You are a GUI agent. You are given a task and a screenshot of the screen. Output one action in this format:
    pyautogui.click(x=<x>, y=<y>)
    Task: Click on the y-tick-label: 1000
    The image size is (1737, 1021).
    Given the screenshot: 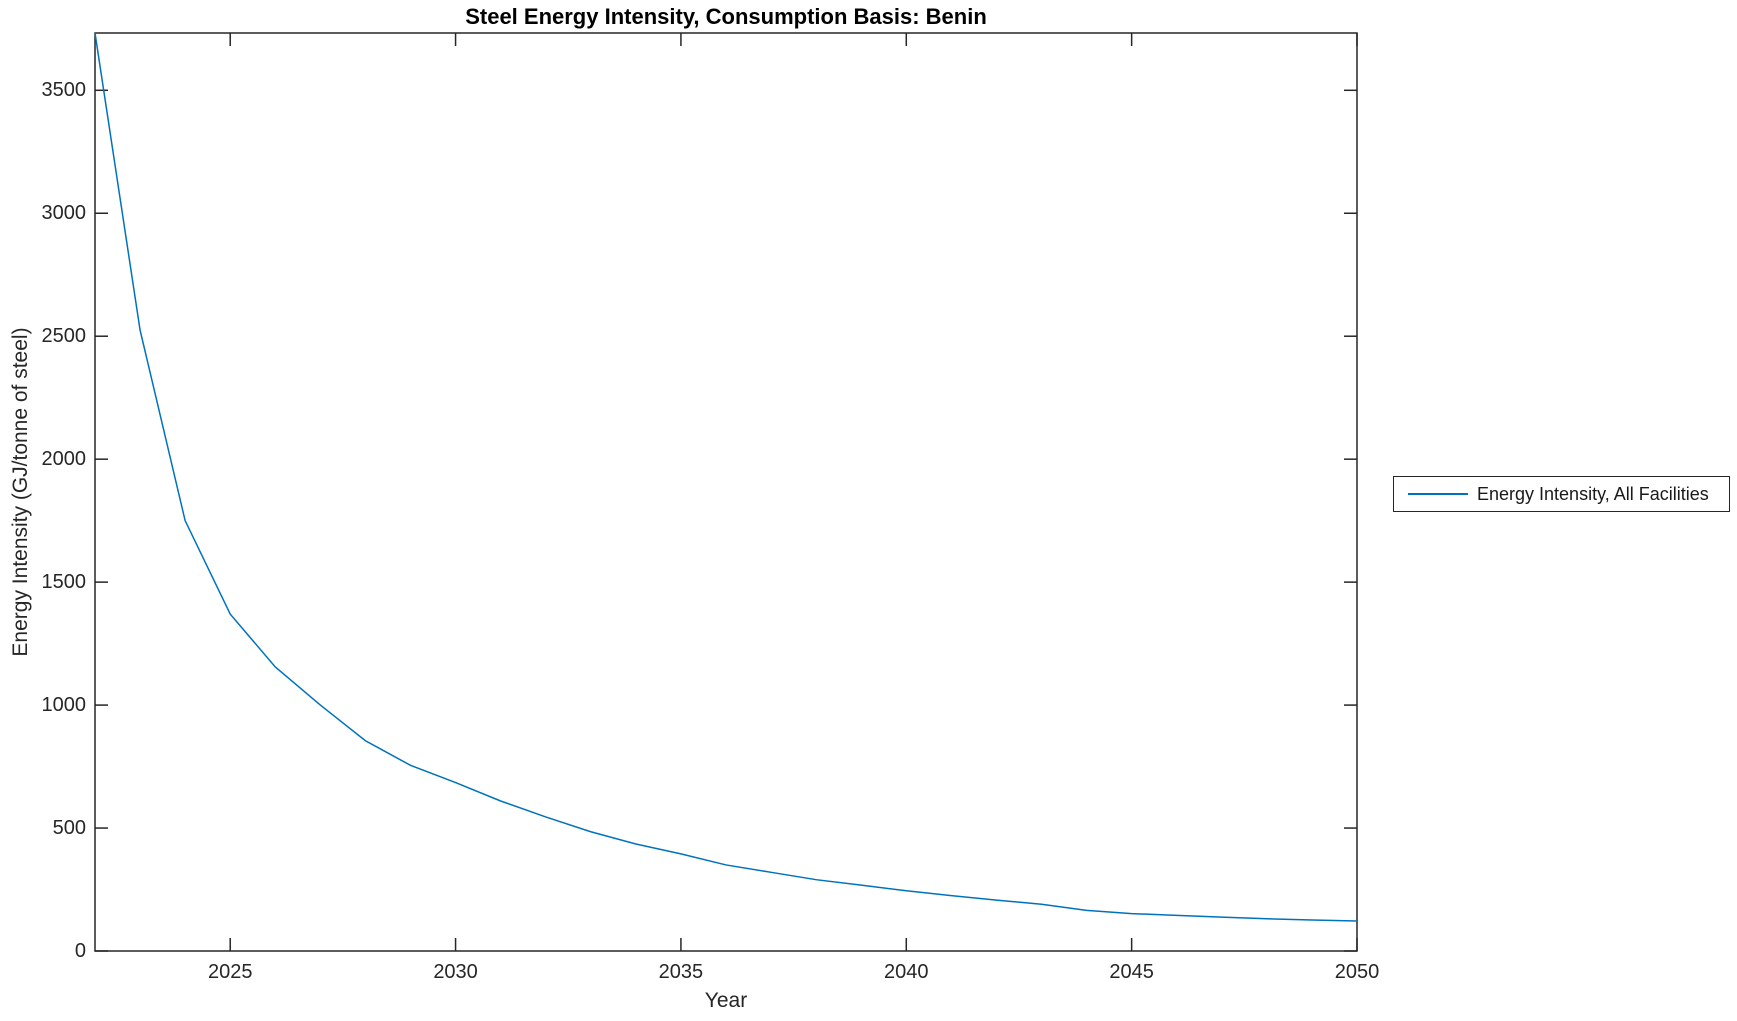 What is the action you would take?
    pyautogui.click(x=64, y=705)
    